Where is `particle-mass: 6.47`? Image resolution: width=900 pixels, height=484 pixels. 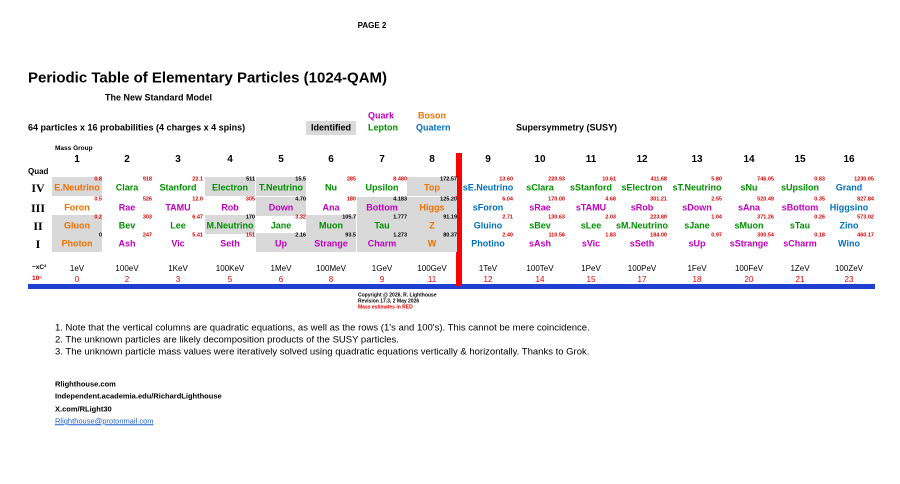
particle-mass: 6.47 is located at coordinates (197, 217).